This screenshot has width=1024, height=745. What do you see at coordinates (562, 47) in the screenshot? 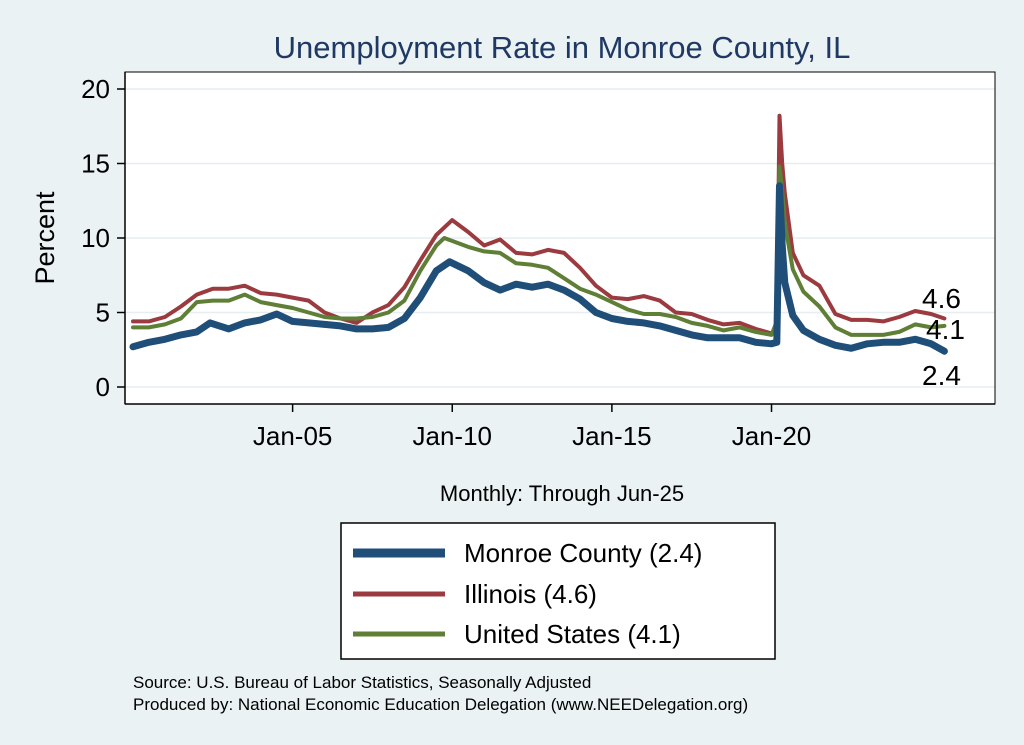
I see `chart-title: Unemployment Rate in Monroe County, IL` at bounding box center [562, 47].